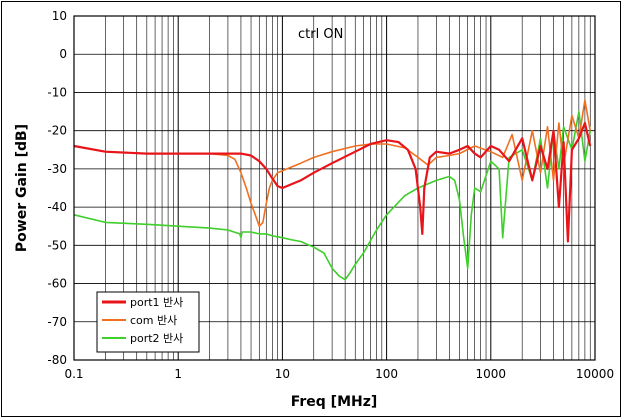  I want to click on x-tick-label: 1, so click(178, 374).